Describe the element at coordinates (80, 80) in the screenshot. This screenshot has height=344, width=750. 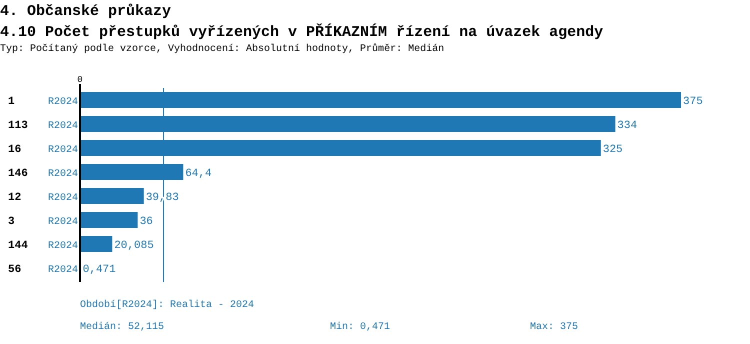
I see `text: 0` at that location.